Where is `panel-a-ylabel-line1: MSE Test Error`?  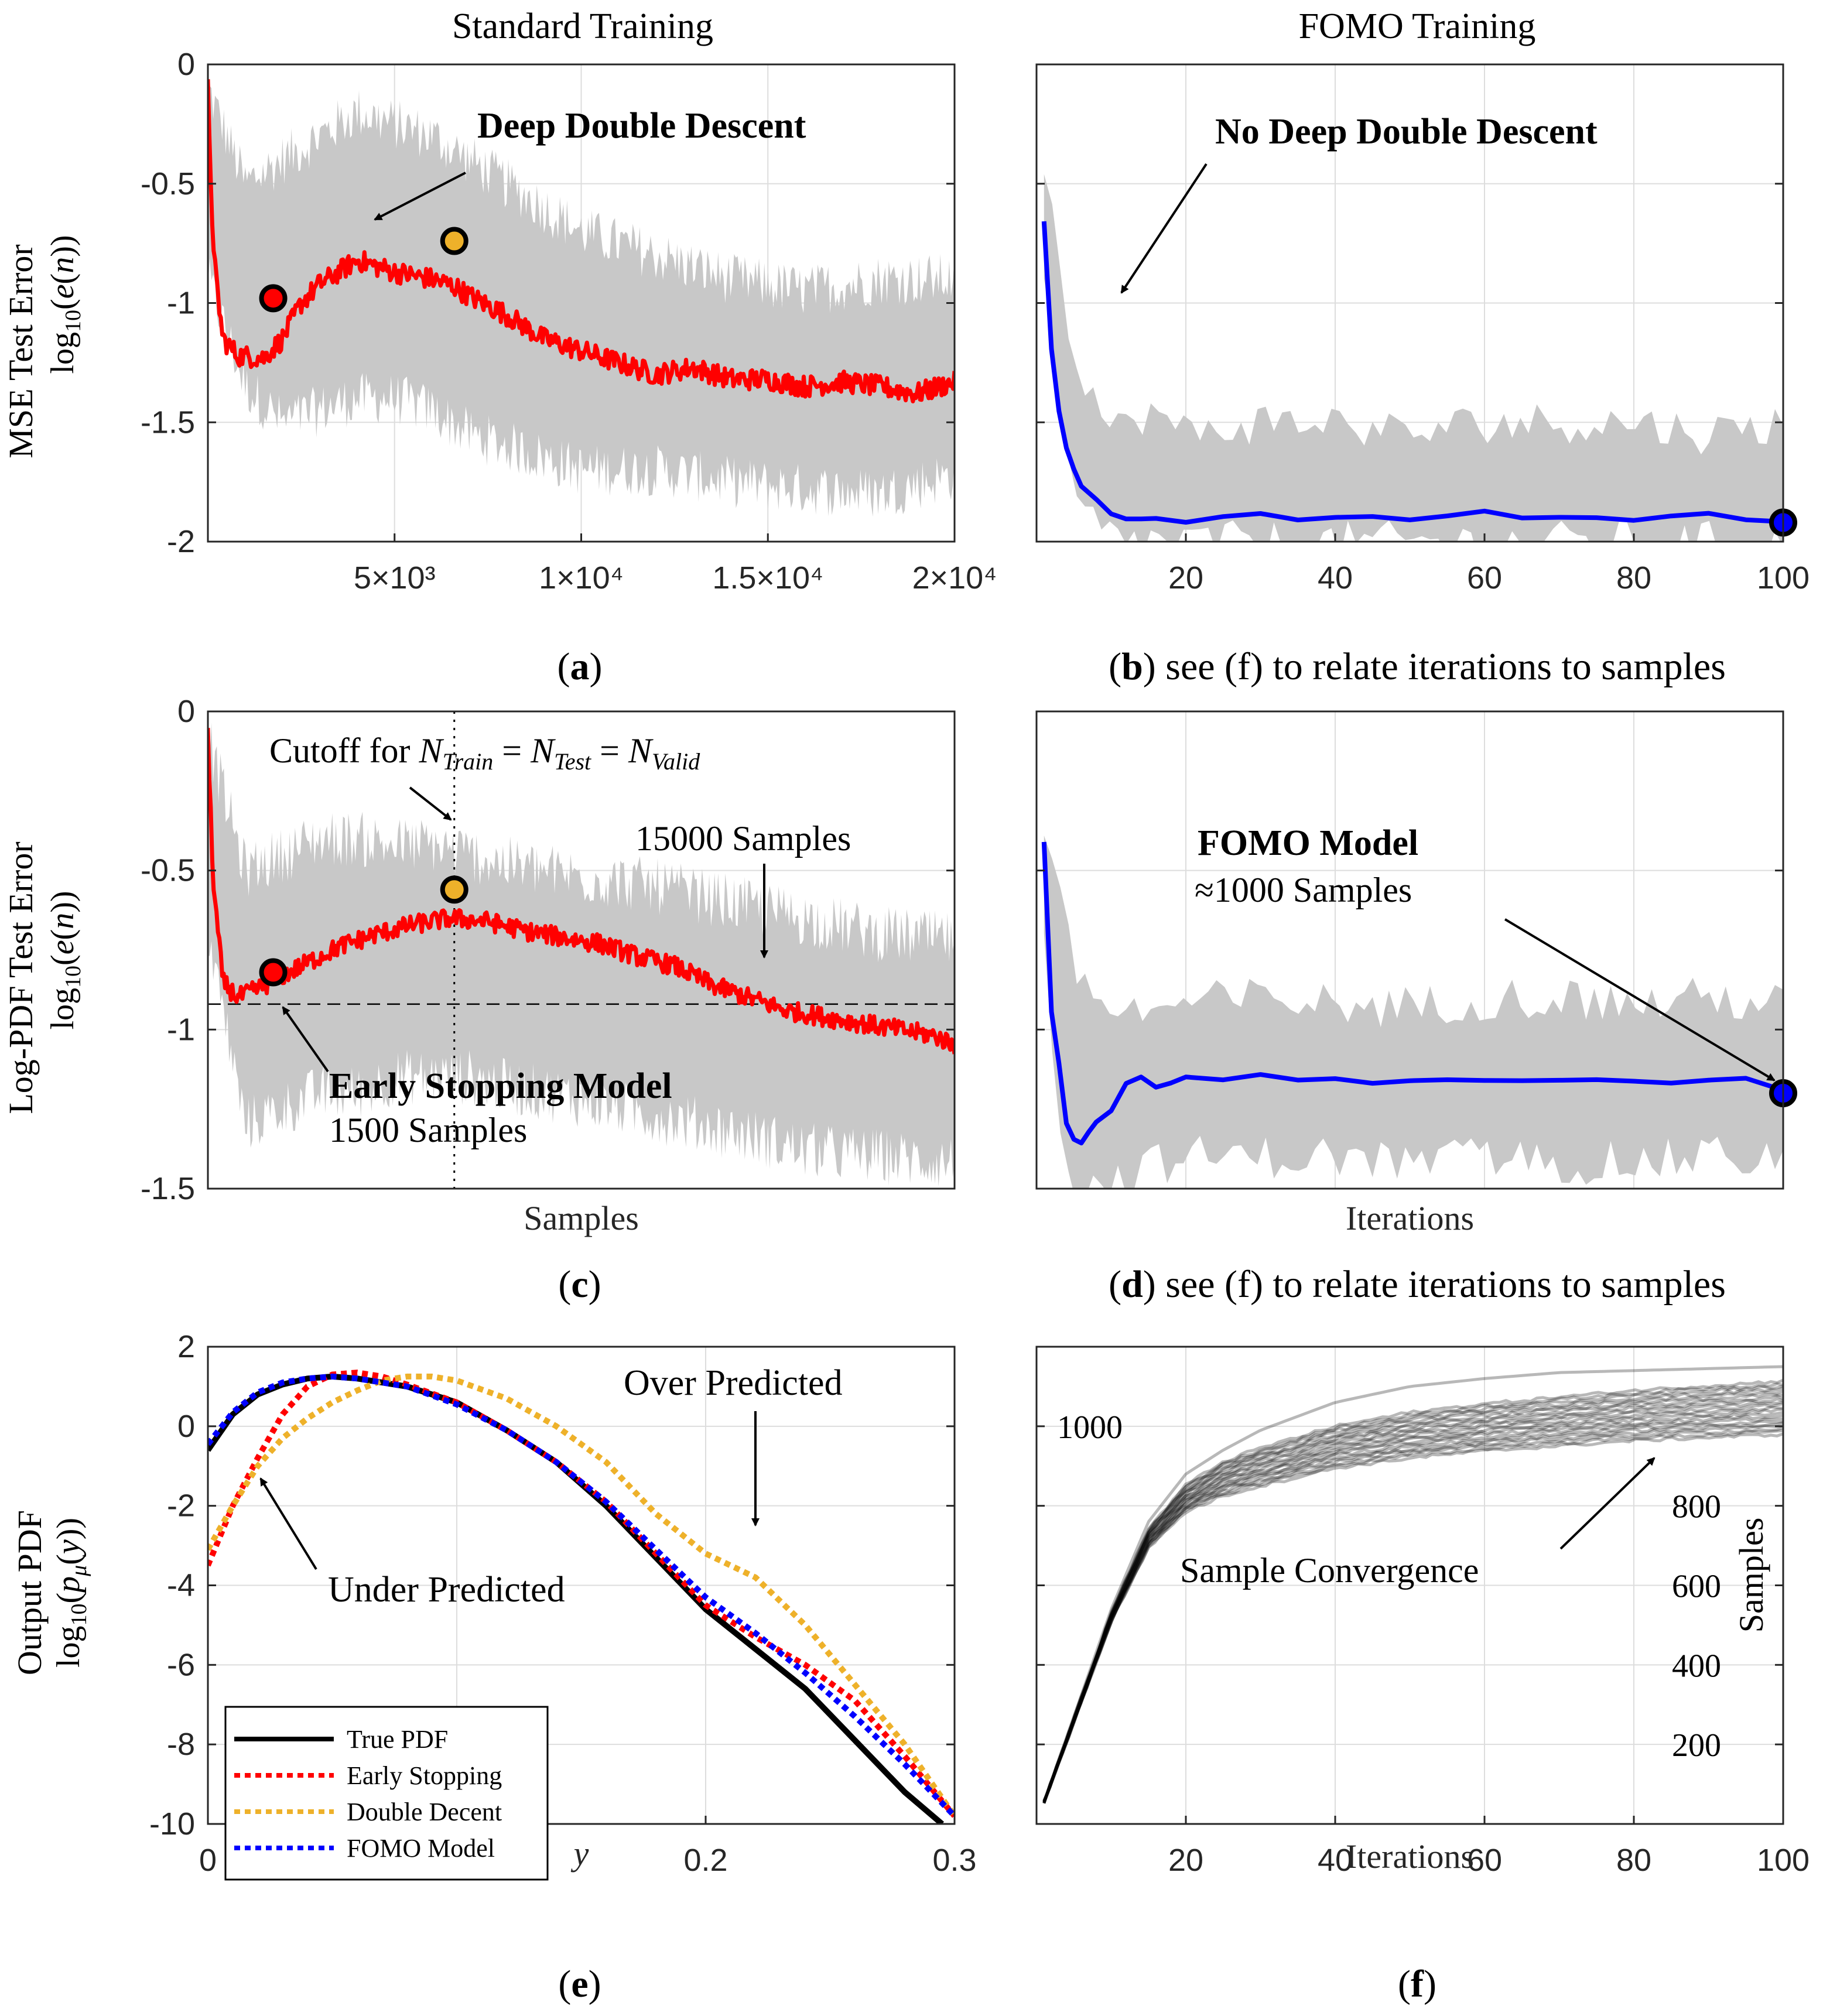 panel-a-ylabel-line1: MSE Test Error is located at coordinates (21, 351).